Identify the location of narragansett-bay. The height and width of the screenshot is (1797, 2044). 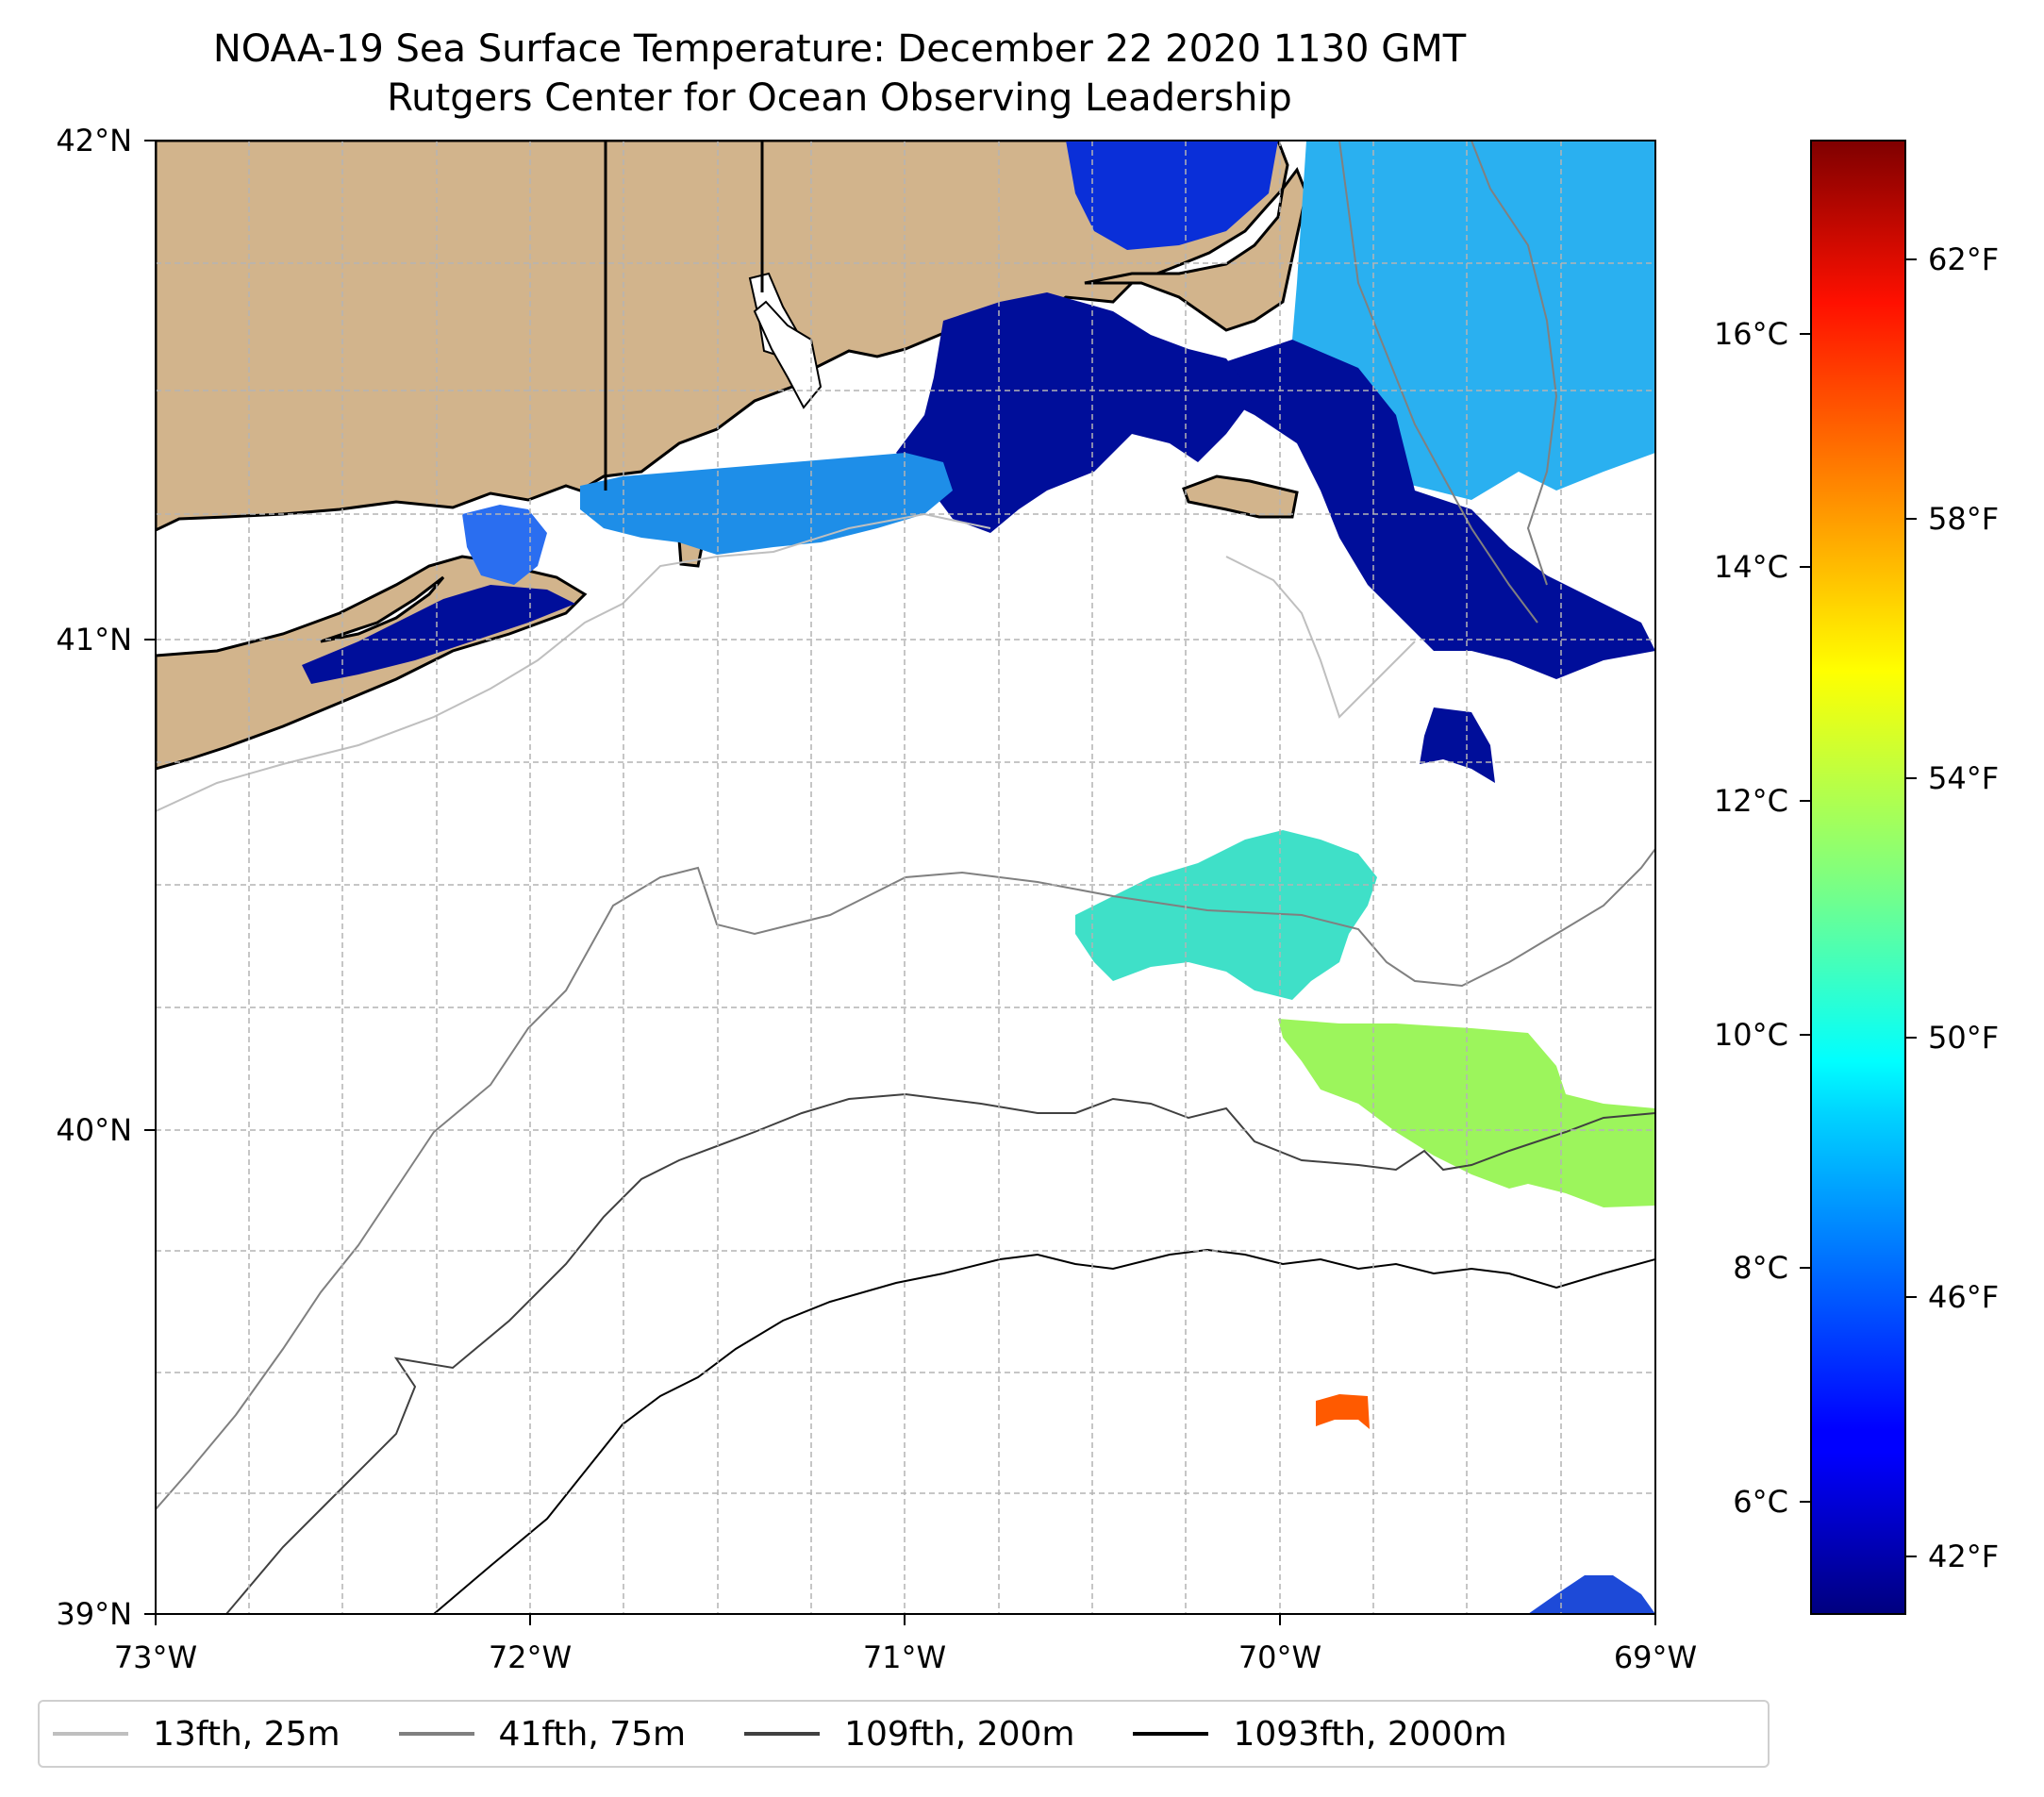
(788, 354).